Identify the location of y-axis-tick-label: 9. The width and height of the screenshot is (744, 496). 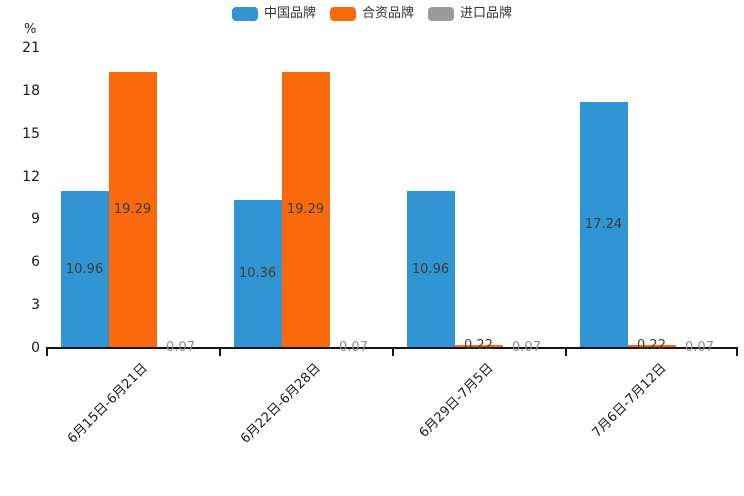
(35, 219).